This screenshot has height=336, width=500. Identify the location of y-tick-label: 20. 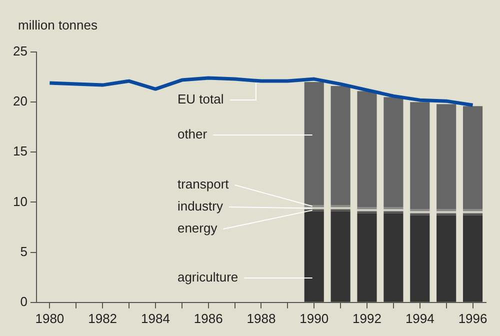
(20, 101).